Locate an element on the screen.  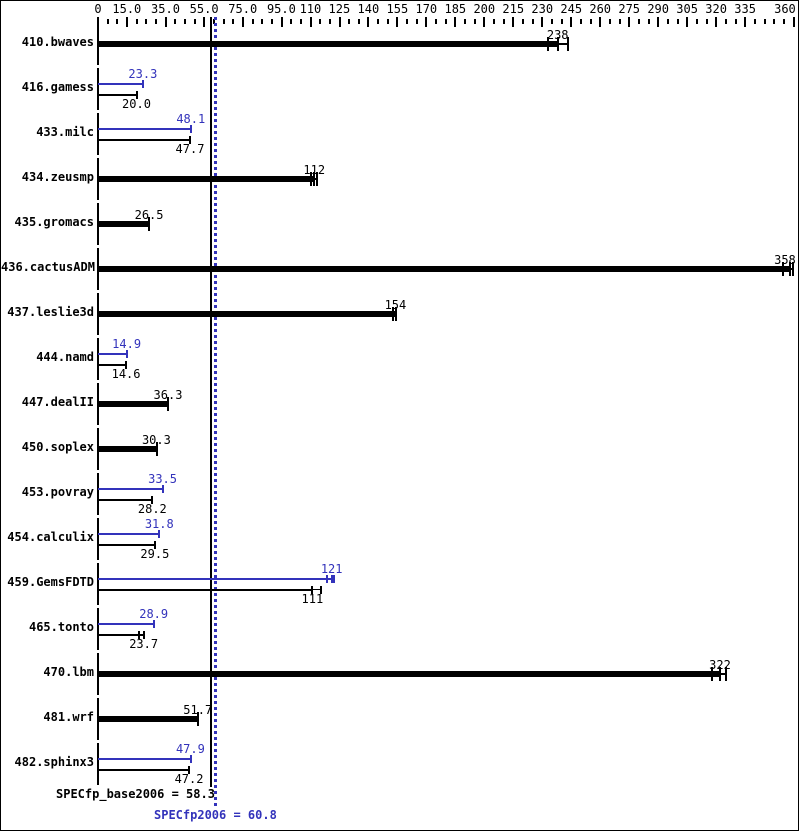
peak-value-label: 31.8 is located at coordinates (159, 524).